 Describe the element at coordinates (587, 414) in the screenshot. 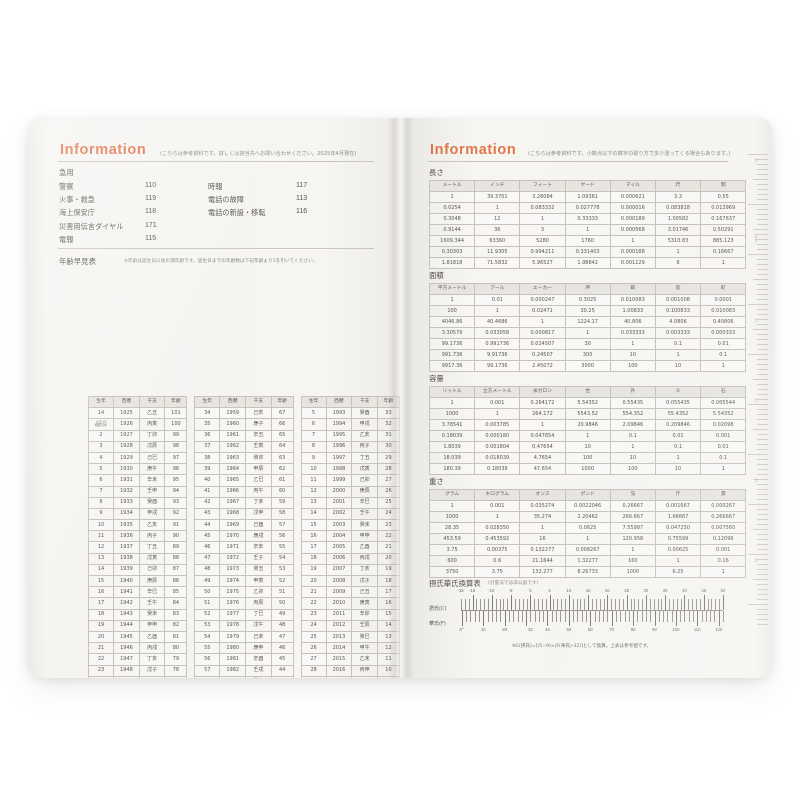

I see `volume-cell: 5543.52` at that location.